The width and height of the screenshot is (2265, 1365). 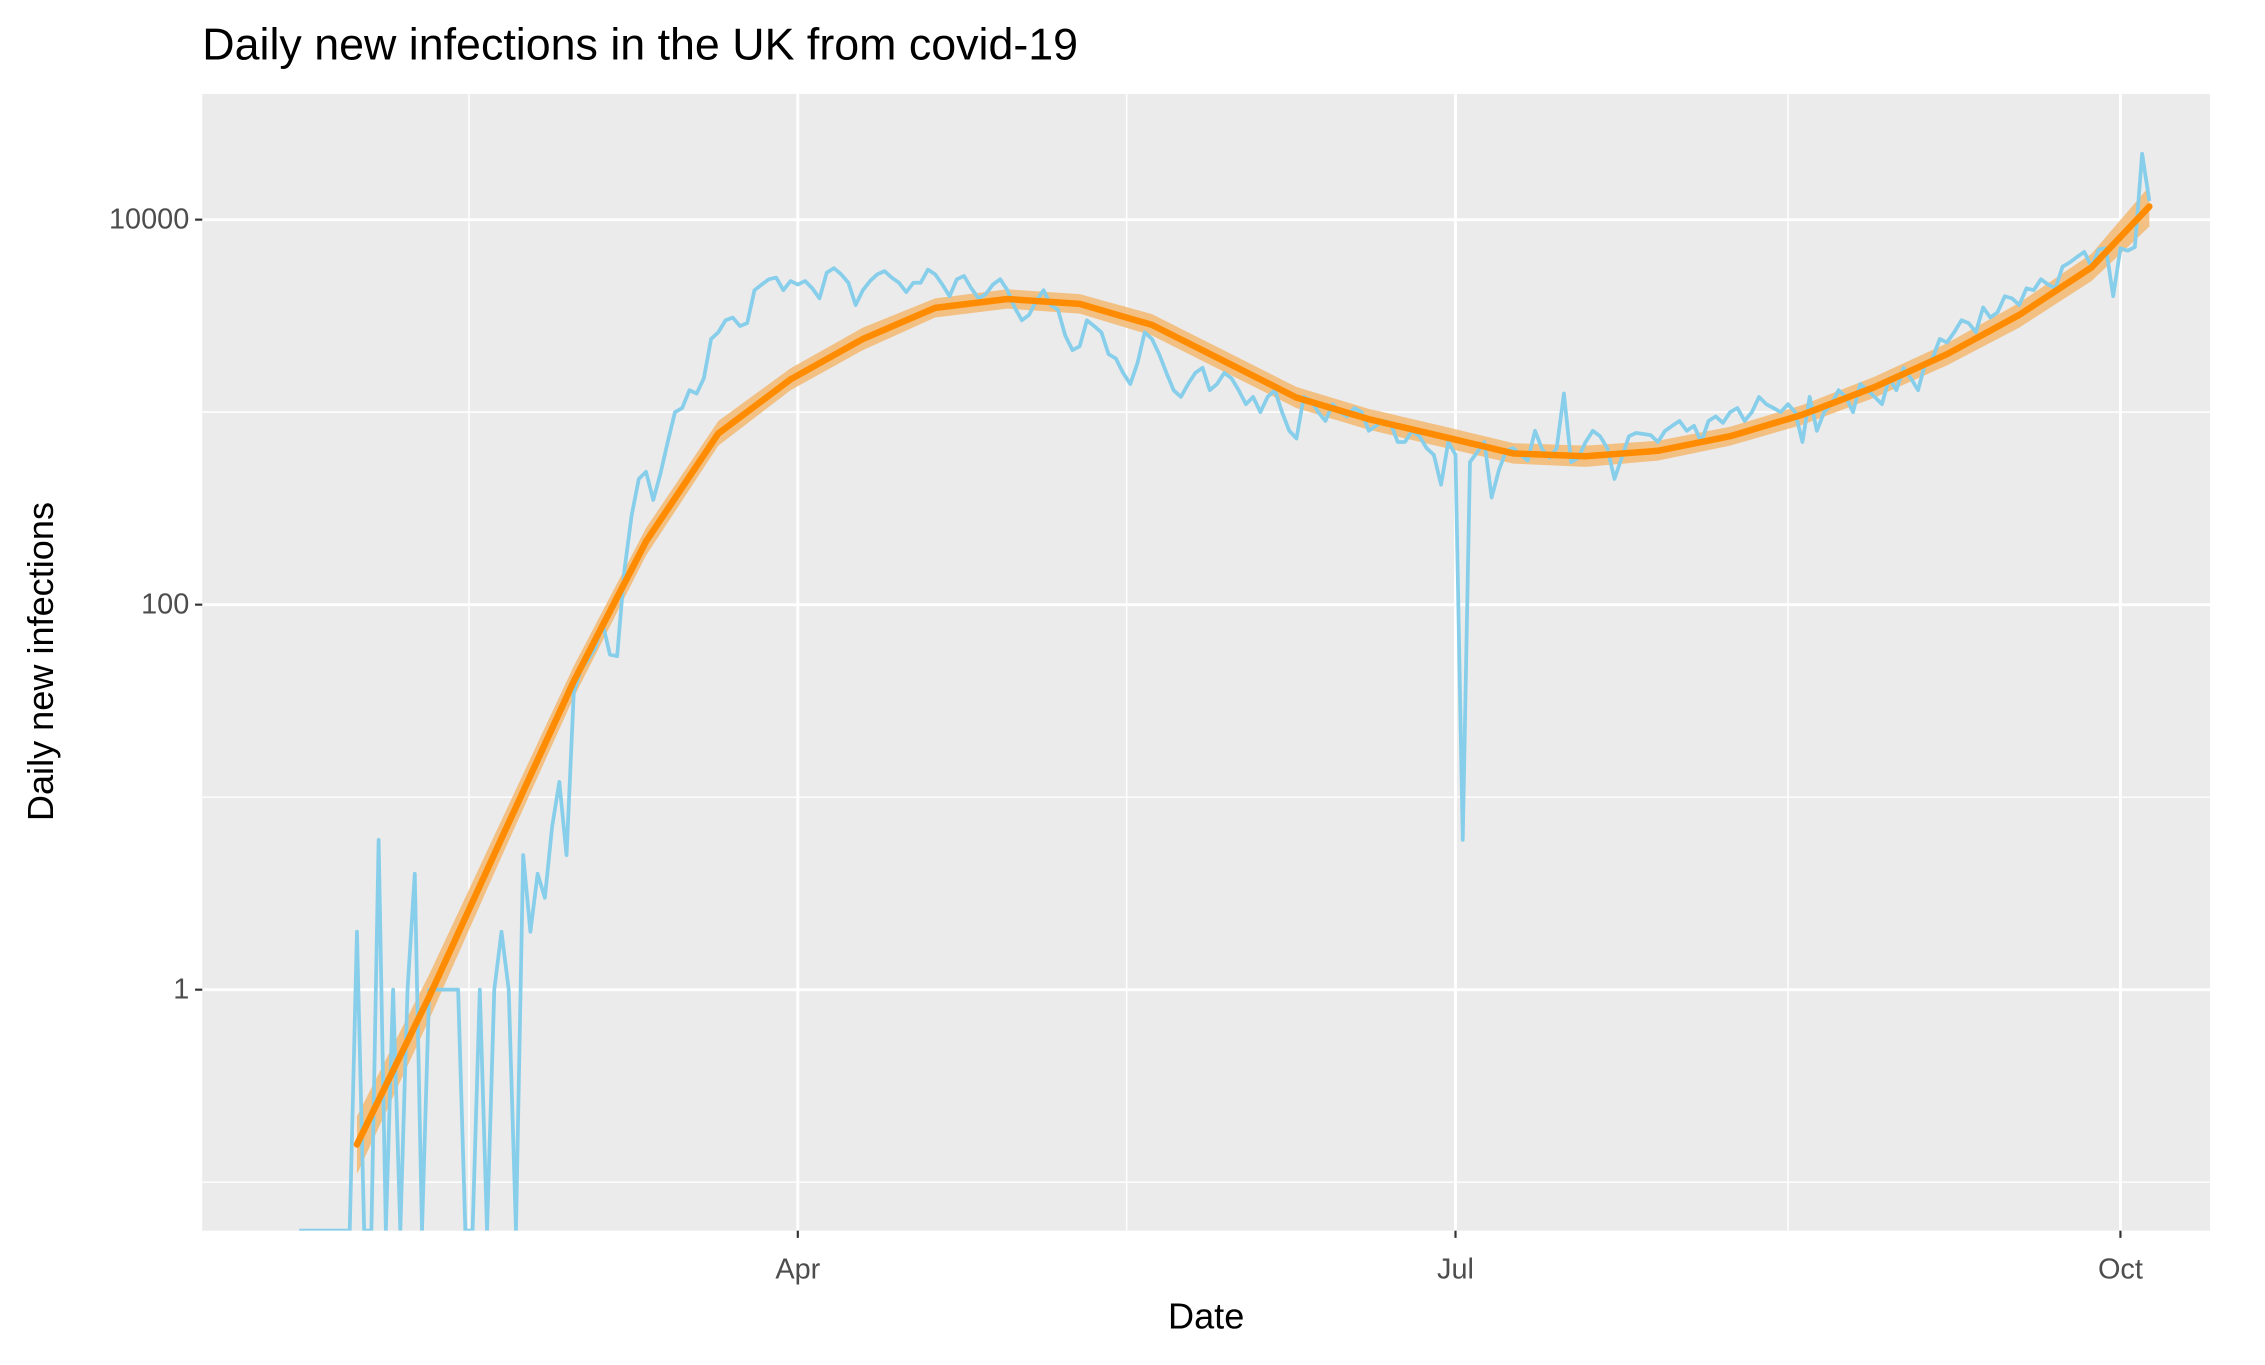 I want to click on y-tick-label: 10000, so click(x=149, y=220).